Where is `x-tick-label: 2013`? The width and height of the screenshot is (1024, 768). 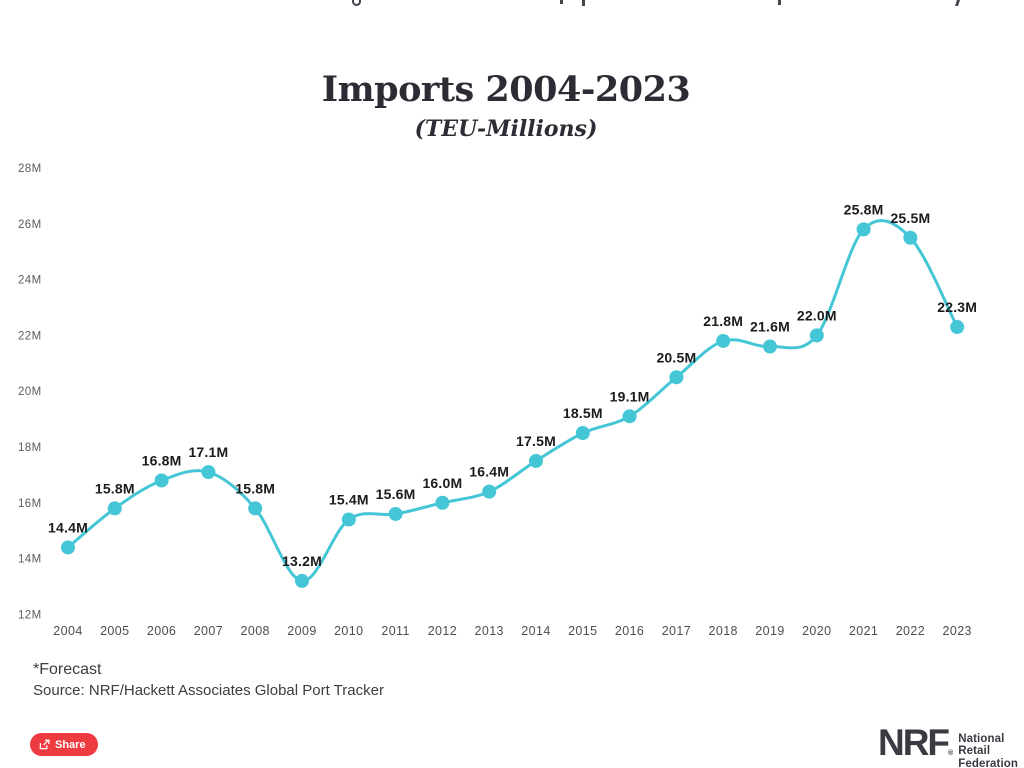 x-tick-label: 2013 is located at coordinates (488, 631).